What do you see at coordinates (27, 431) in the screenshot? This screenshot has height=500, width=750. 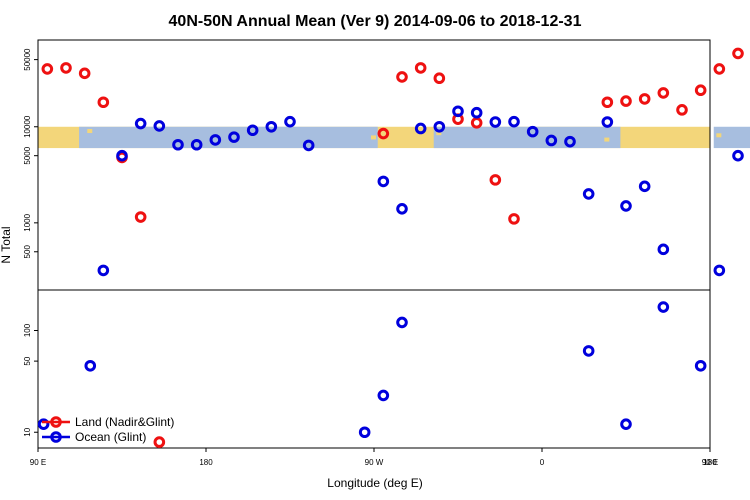 I see `y-tick-label: 10` at bounding box center [27, 431].